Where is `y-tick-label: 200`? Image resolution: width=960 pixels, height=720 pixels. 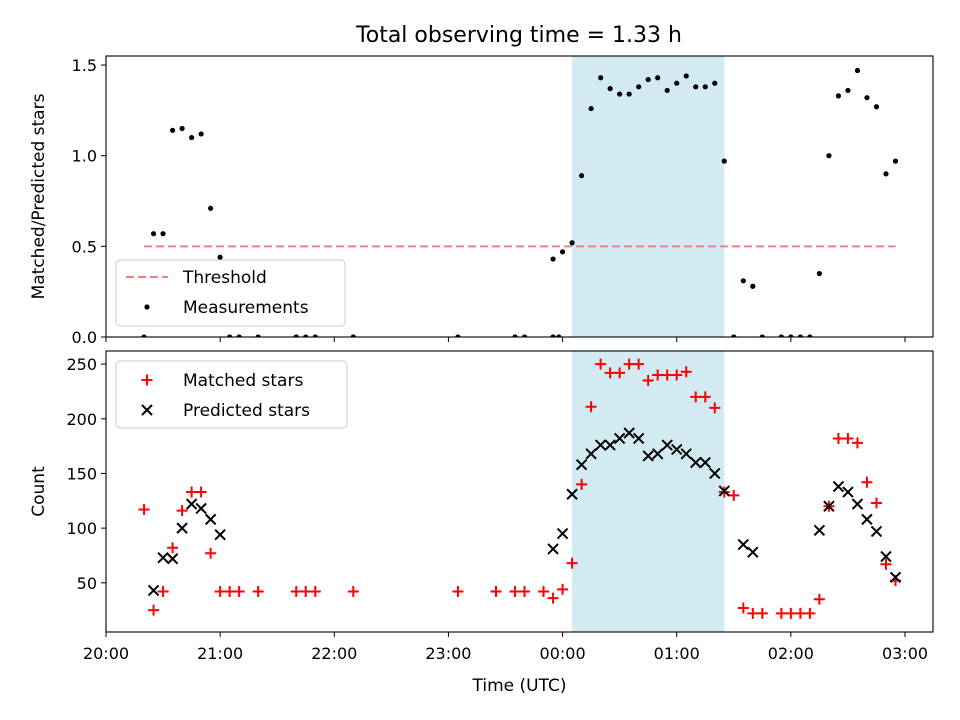
y-tick-label: 200 is located at coordinates (81, 419).